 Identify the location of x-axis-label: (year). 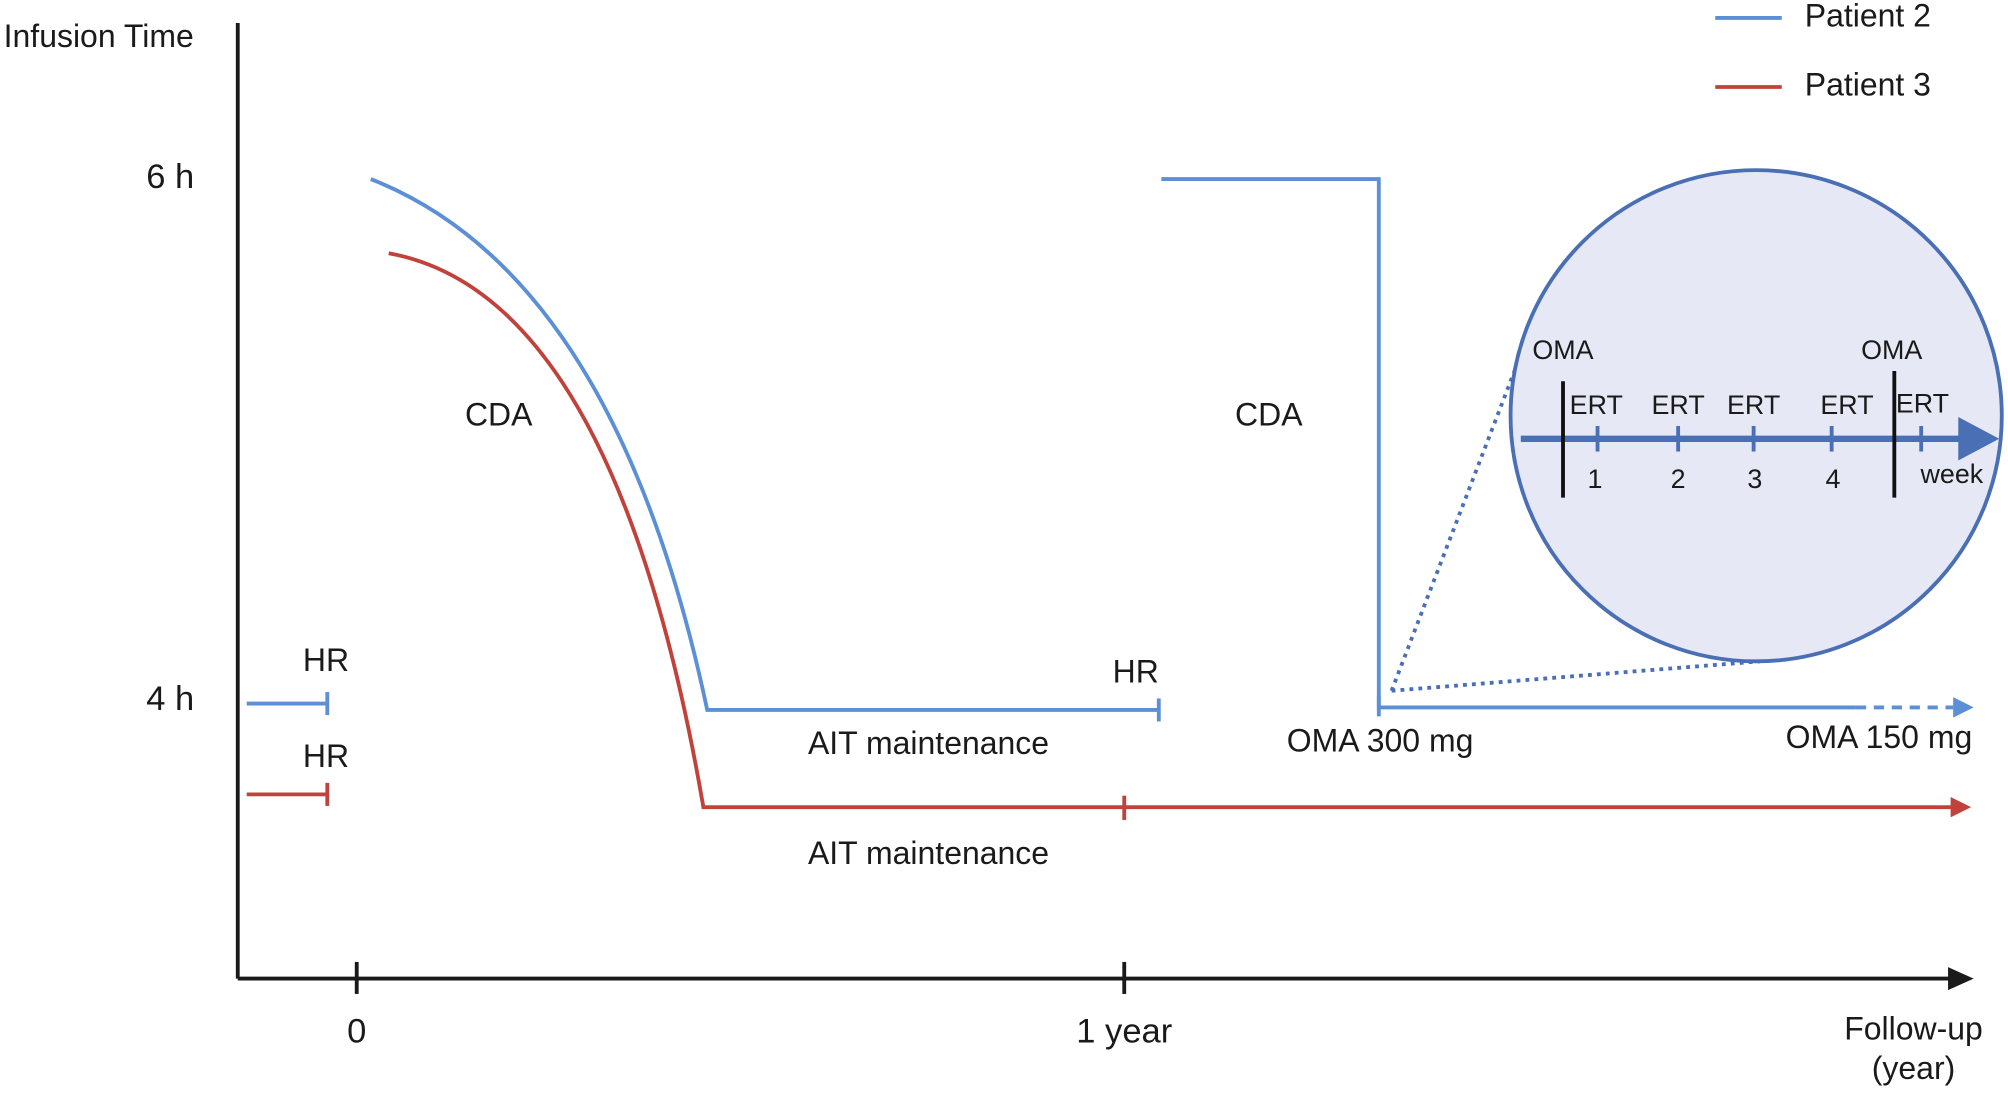
(1913, 1068).